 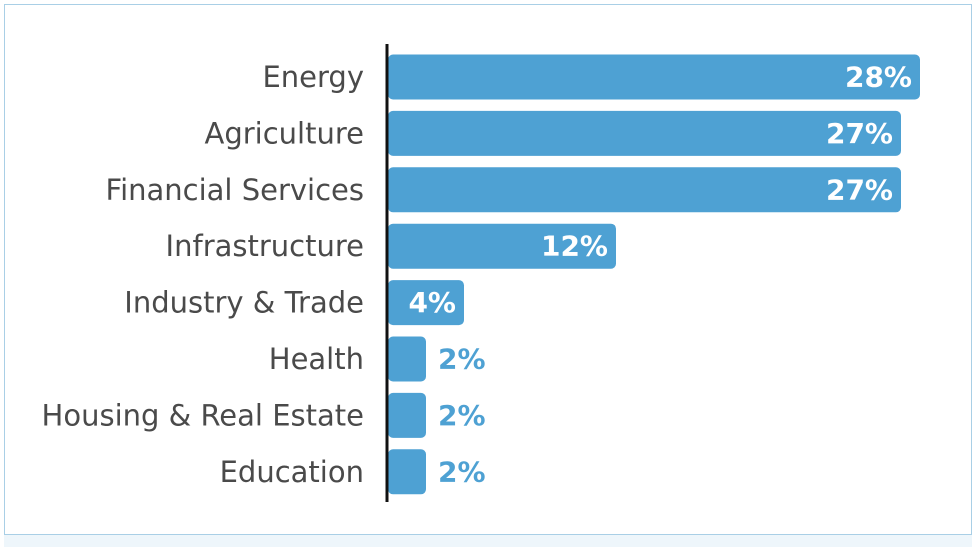 What do you see at coordinates (292, 472) in the screenshot?
I see `category-label: Education` at bounding box center [292, 472].